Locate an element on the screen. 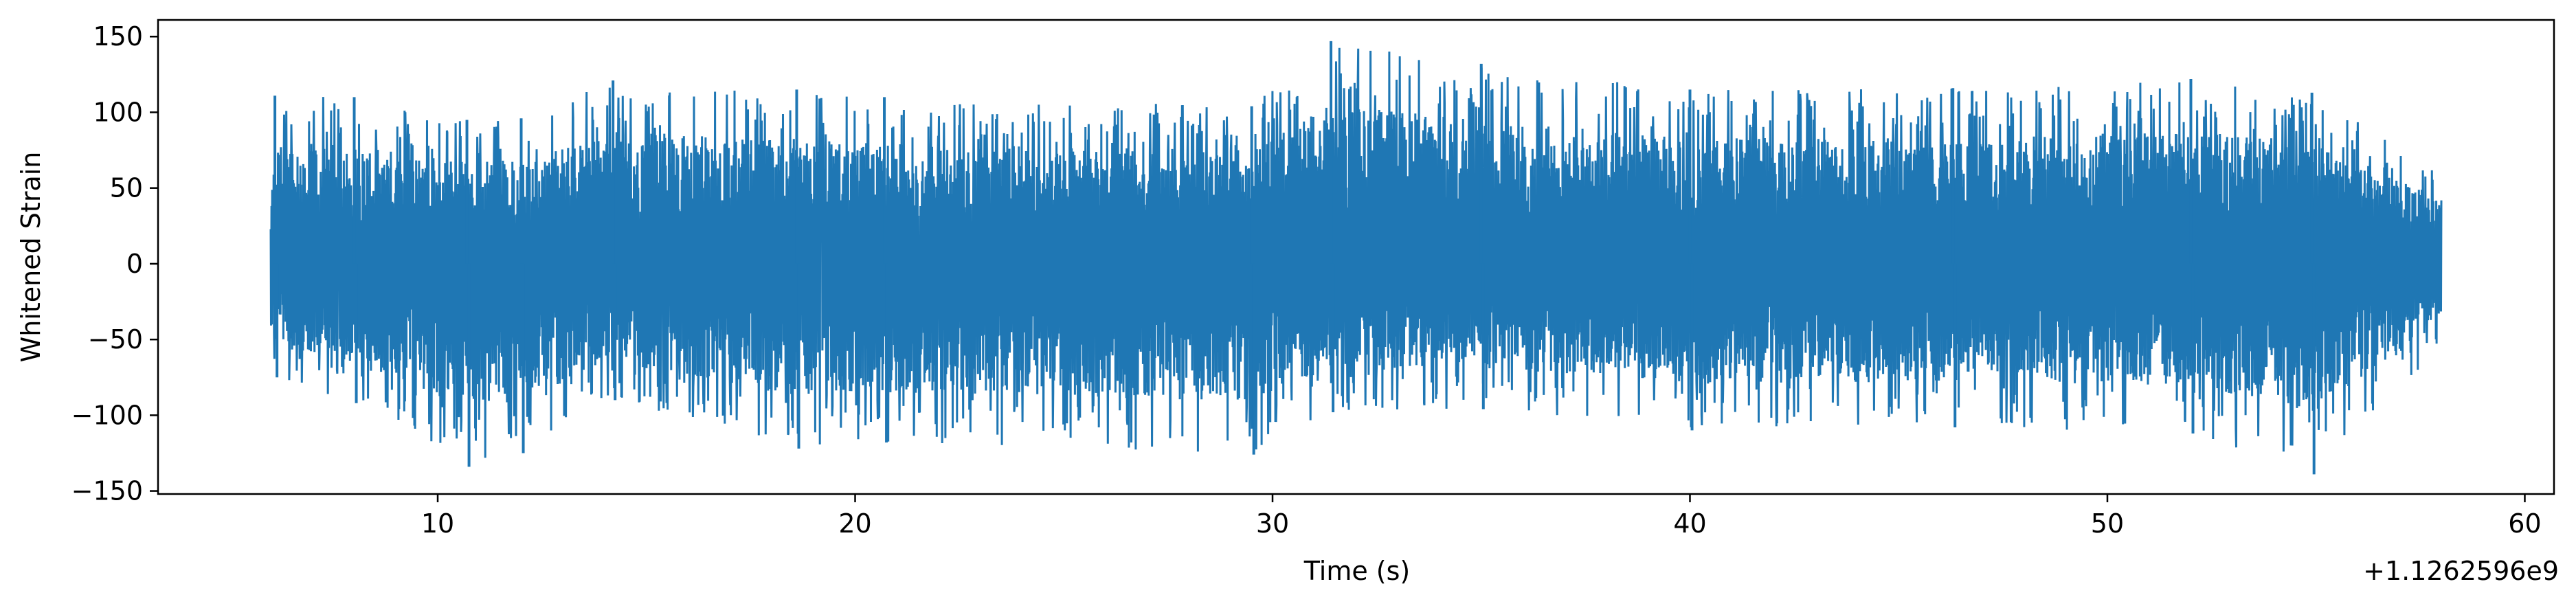 This screenshot has height=606, width=2576. x-tick-label: 30 is located at coordinates (1272, 523).